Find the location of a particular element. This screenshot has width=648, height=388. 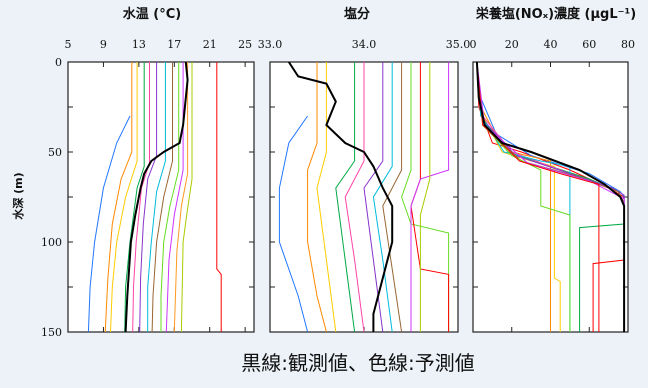

caption: 黒線:観測値、色線:予測値 is located at coordinates (357, 363).